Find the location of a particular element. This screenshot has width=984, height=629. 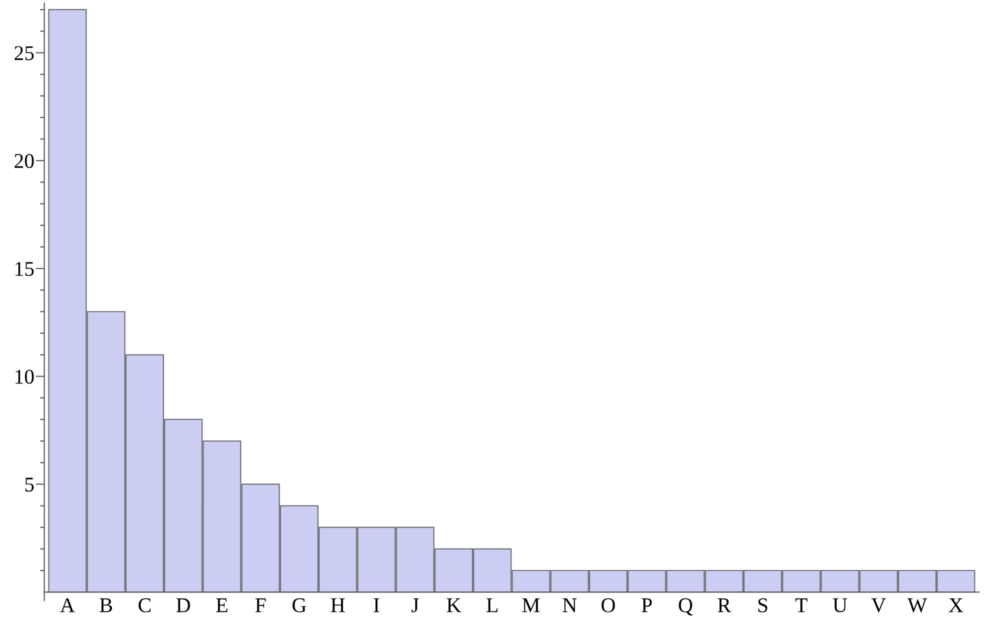

x-tick-label: M is located at coordinates (531, 605).